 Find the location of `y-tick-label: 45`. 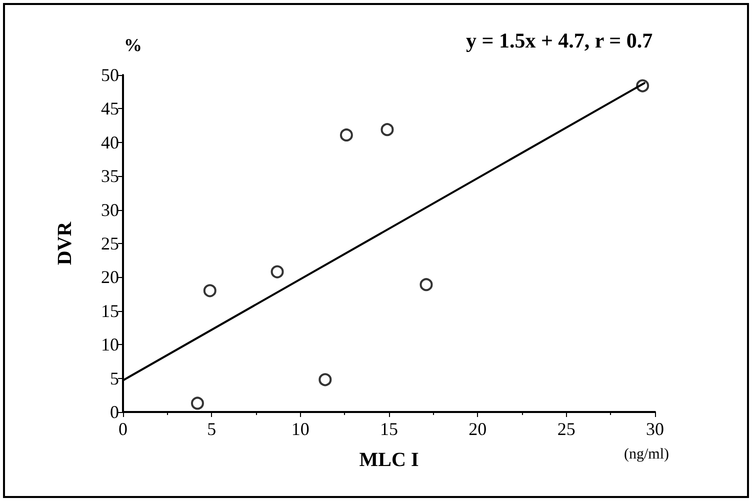

y-tick-label: 45 is located at coordinates (110, 108).